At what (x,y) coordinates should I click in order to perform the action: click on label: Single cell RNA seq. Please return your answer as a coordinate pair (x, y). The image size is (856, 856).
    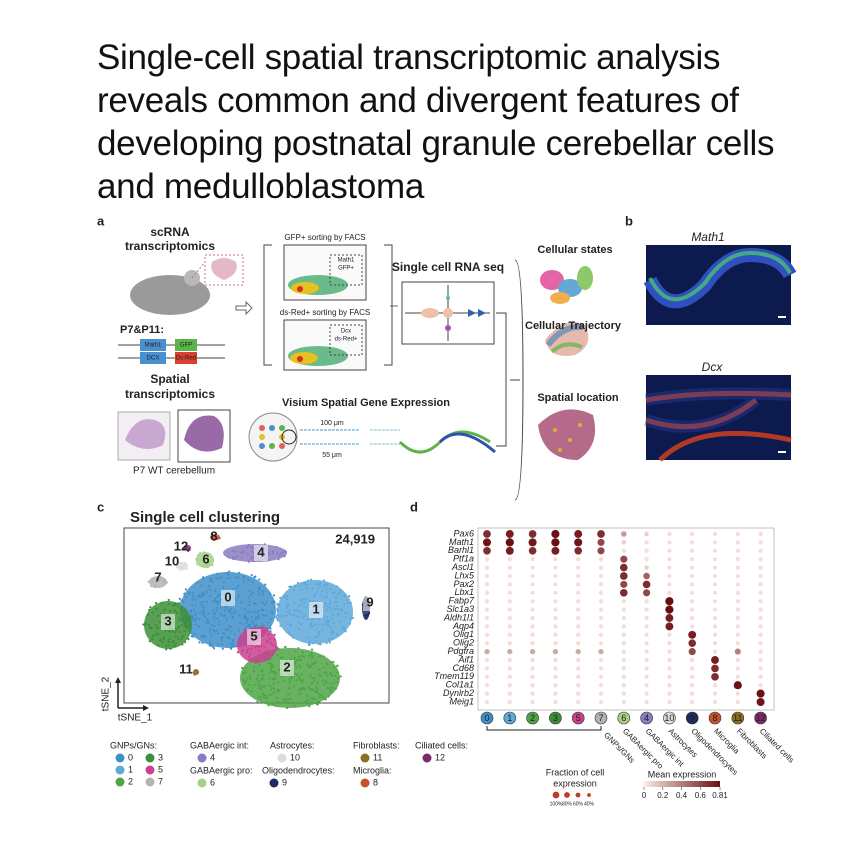
    Looking at the image, I should click on (448, 267).